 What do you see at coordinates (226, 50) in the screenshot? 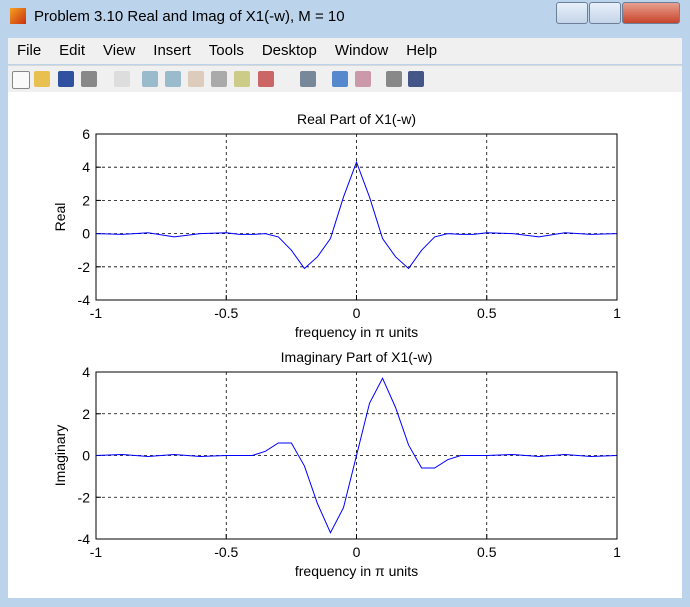
I see `menu-item: Tools` at bounding box center [226, 50].